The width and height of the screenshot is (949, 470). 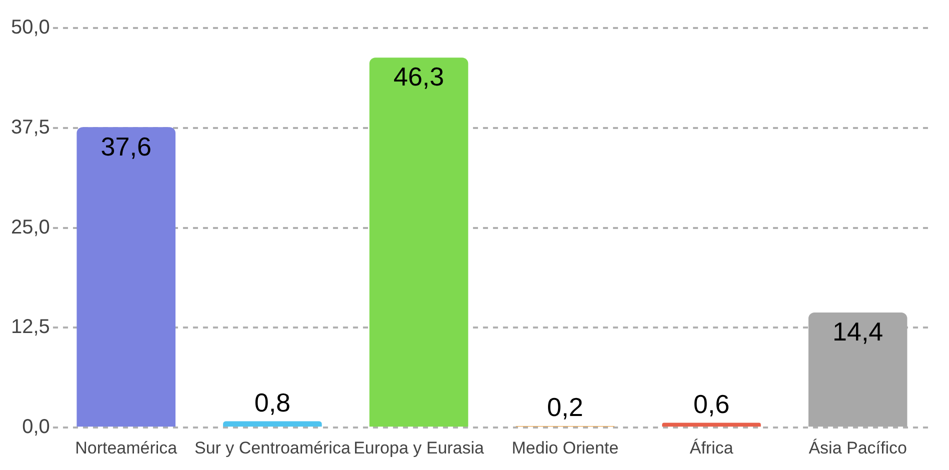 What do you see at coordinates (30, 227) in the screenshot?
I see `y-tick-label: 25,0` at bounding box center [30, 227].